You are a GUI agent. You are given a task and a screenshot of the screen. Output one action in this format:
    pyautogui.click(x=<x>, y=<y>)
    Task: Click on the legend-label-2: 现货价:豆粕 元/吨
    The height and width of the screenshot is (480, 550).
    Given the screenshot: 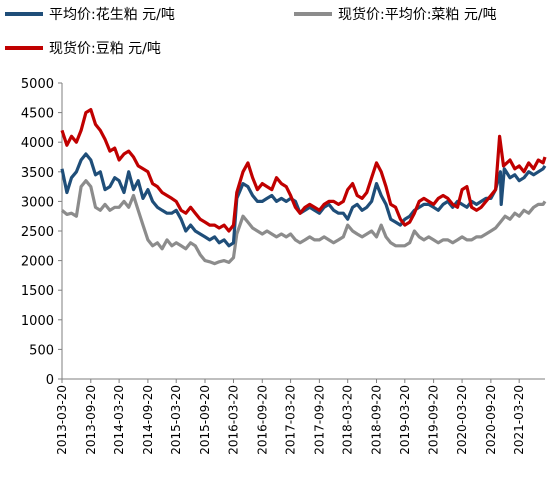 What is the action you would take?
    pyautogui.click(x=105, y=48)
    